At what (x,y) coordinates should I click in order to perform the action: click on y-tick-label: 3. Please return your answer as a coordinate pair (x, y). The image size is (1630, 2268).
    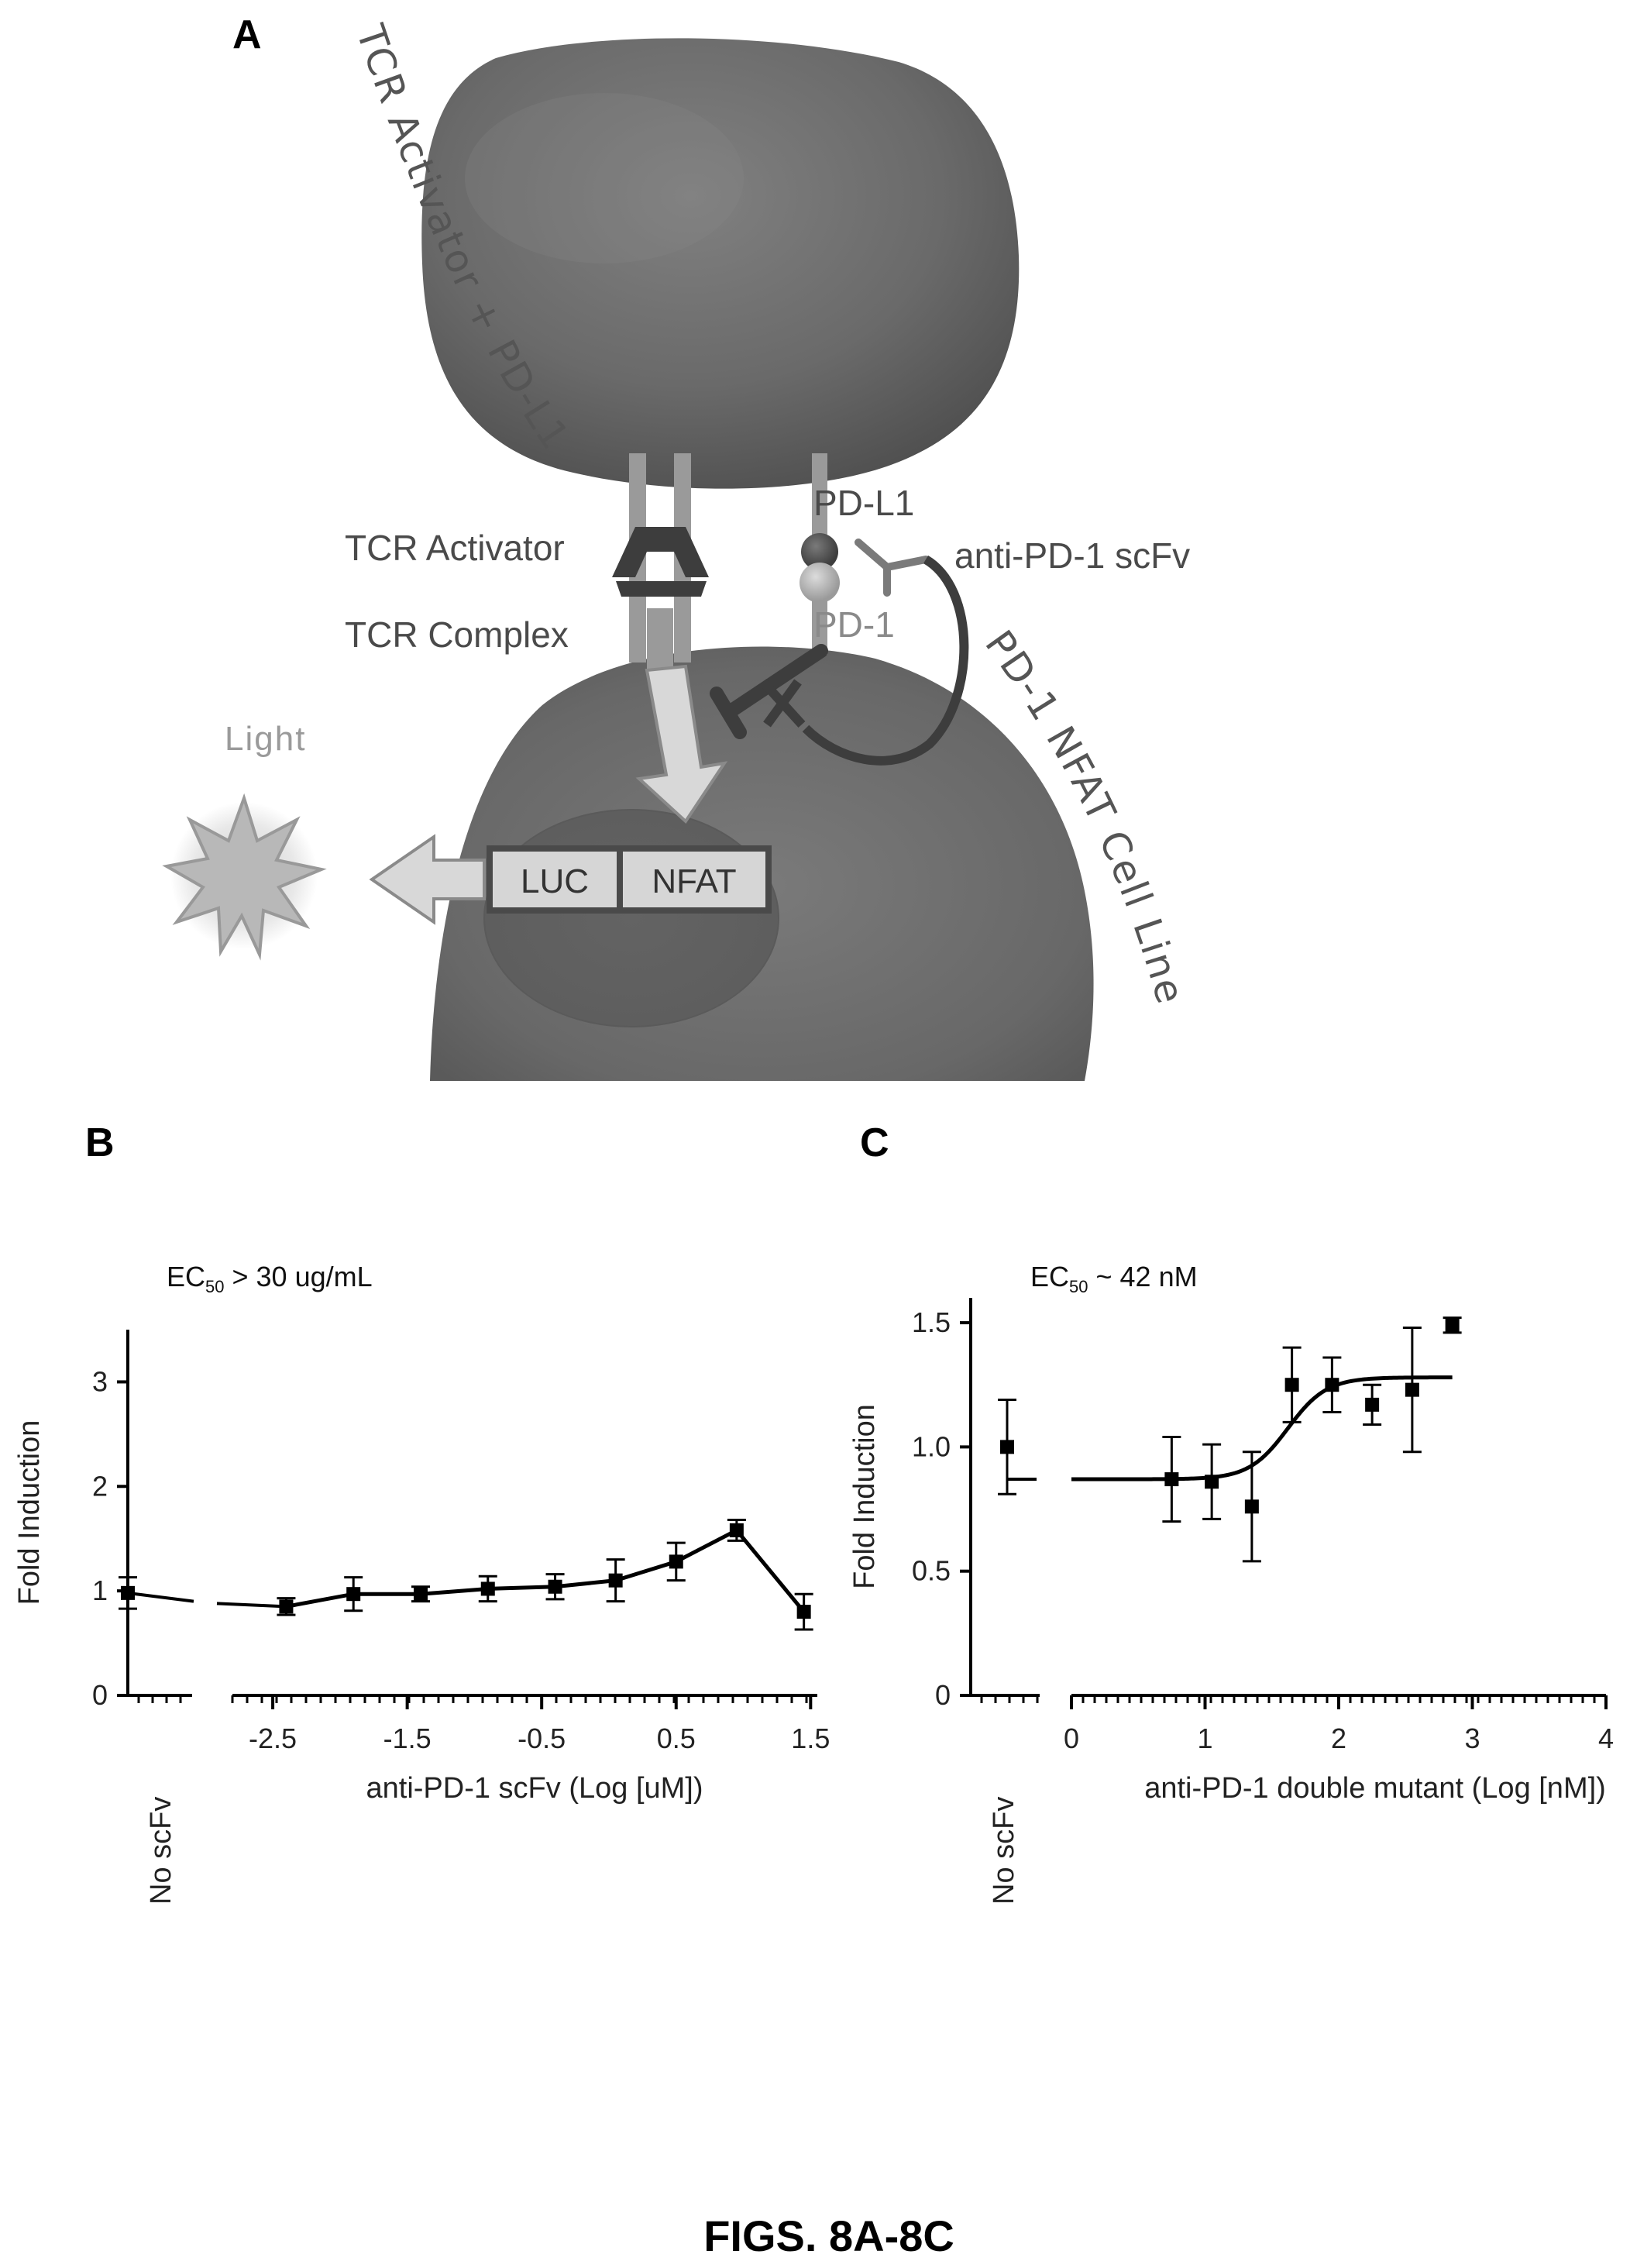
    Looking at the image, I should click on (100, 1381).